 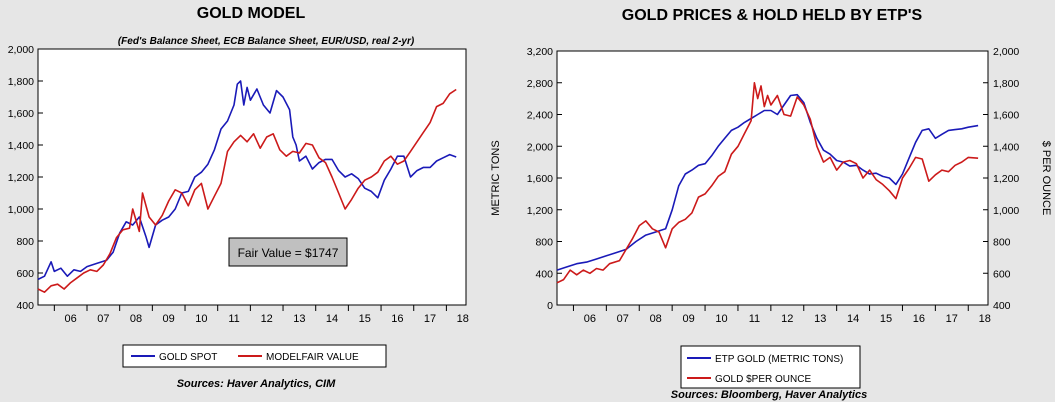 What do you see at coordinates (544, 274) in the screenshot?
I see `right-y-tick-label: 400` at bounding box center [544, 274].